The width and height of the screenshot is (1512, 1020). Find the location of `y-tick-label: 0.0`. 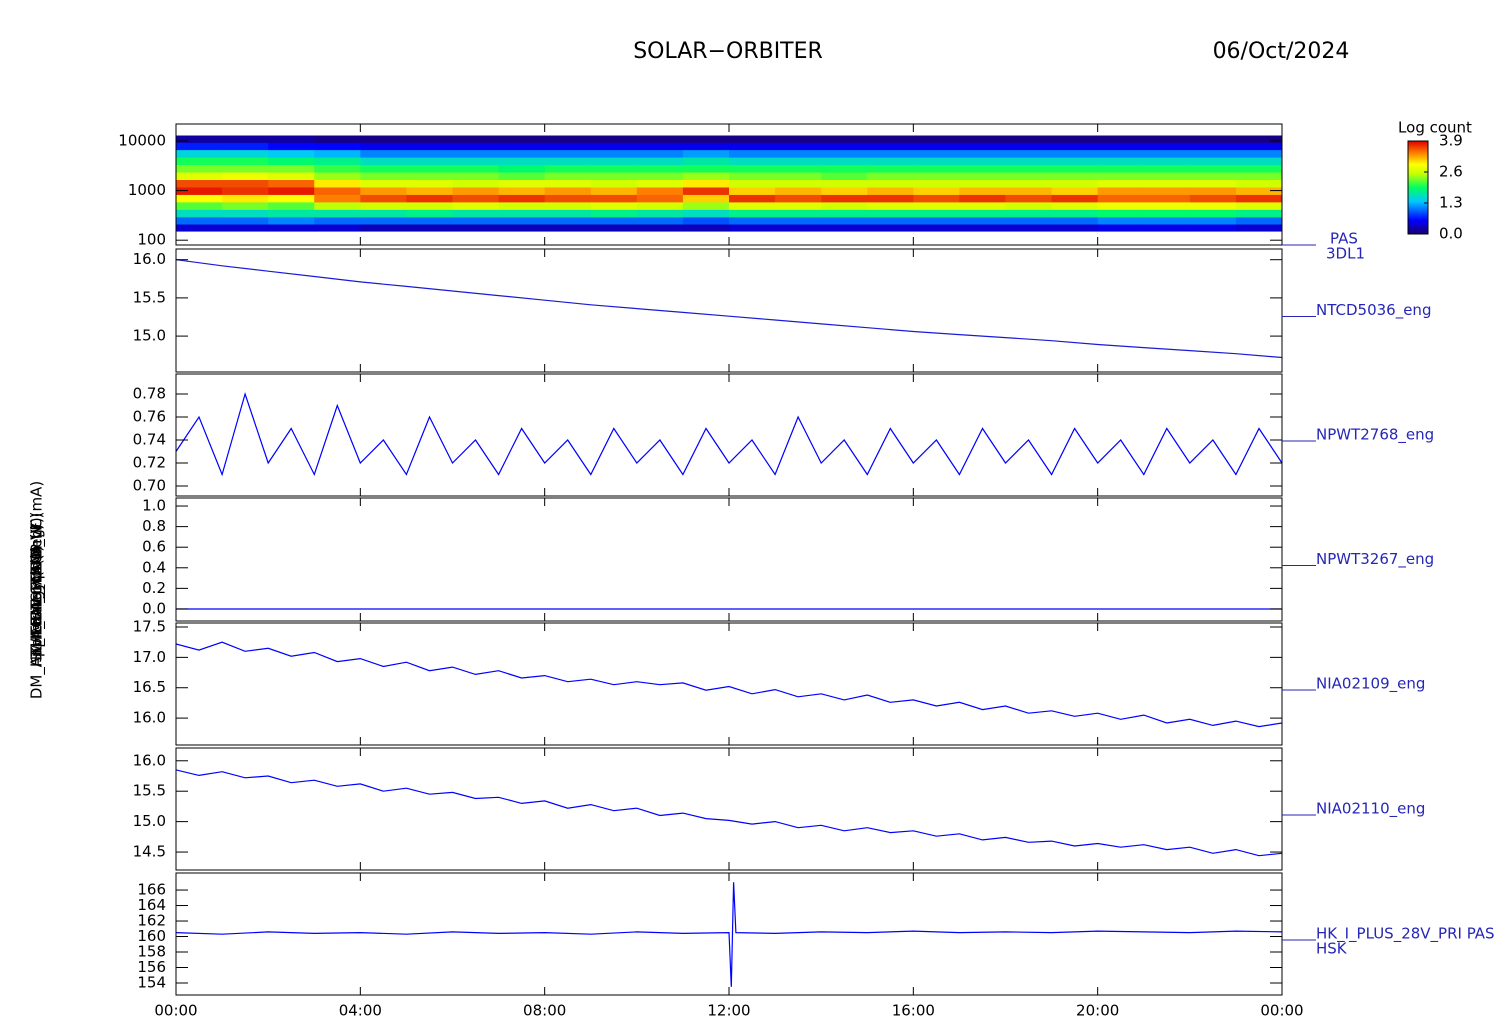

y-tick-label: 0.0 is located at coordinates (154, 608).